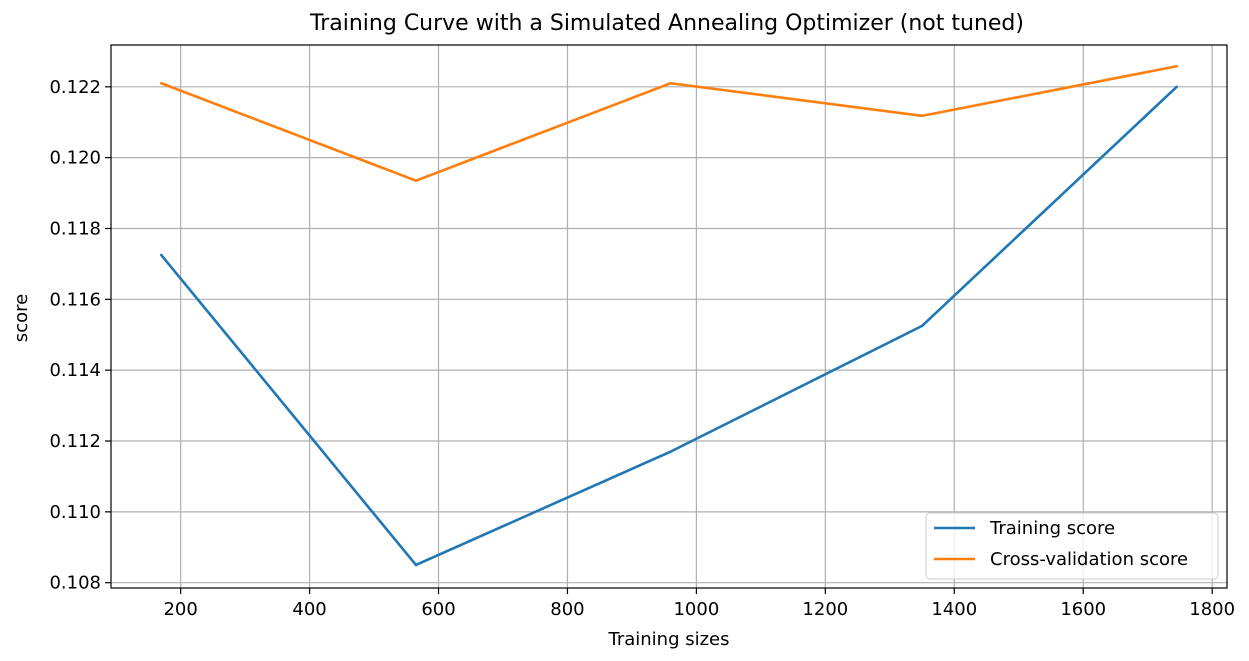 The height and width of the screenshot is (661, 1249). Describe the element at coordinates (75, 370) in the screenshot. I see `y-tick-label: 0.114` at that location.